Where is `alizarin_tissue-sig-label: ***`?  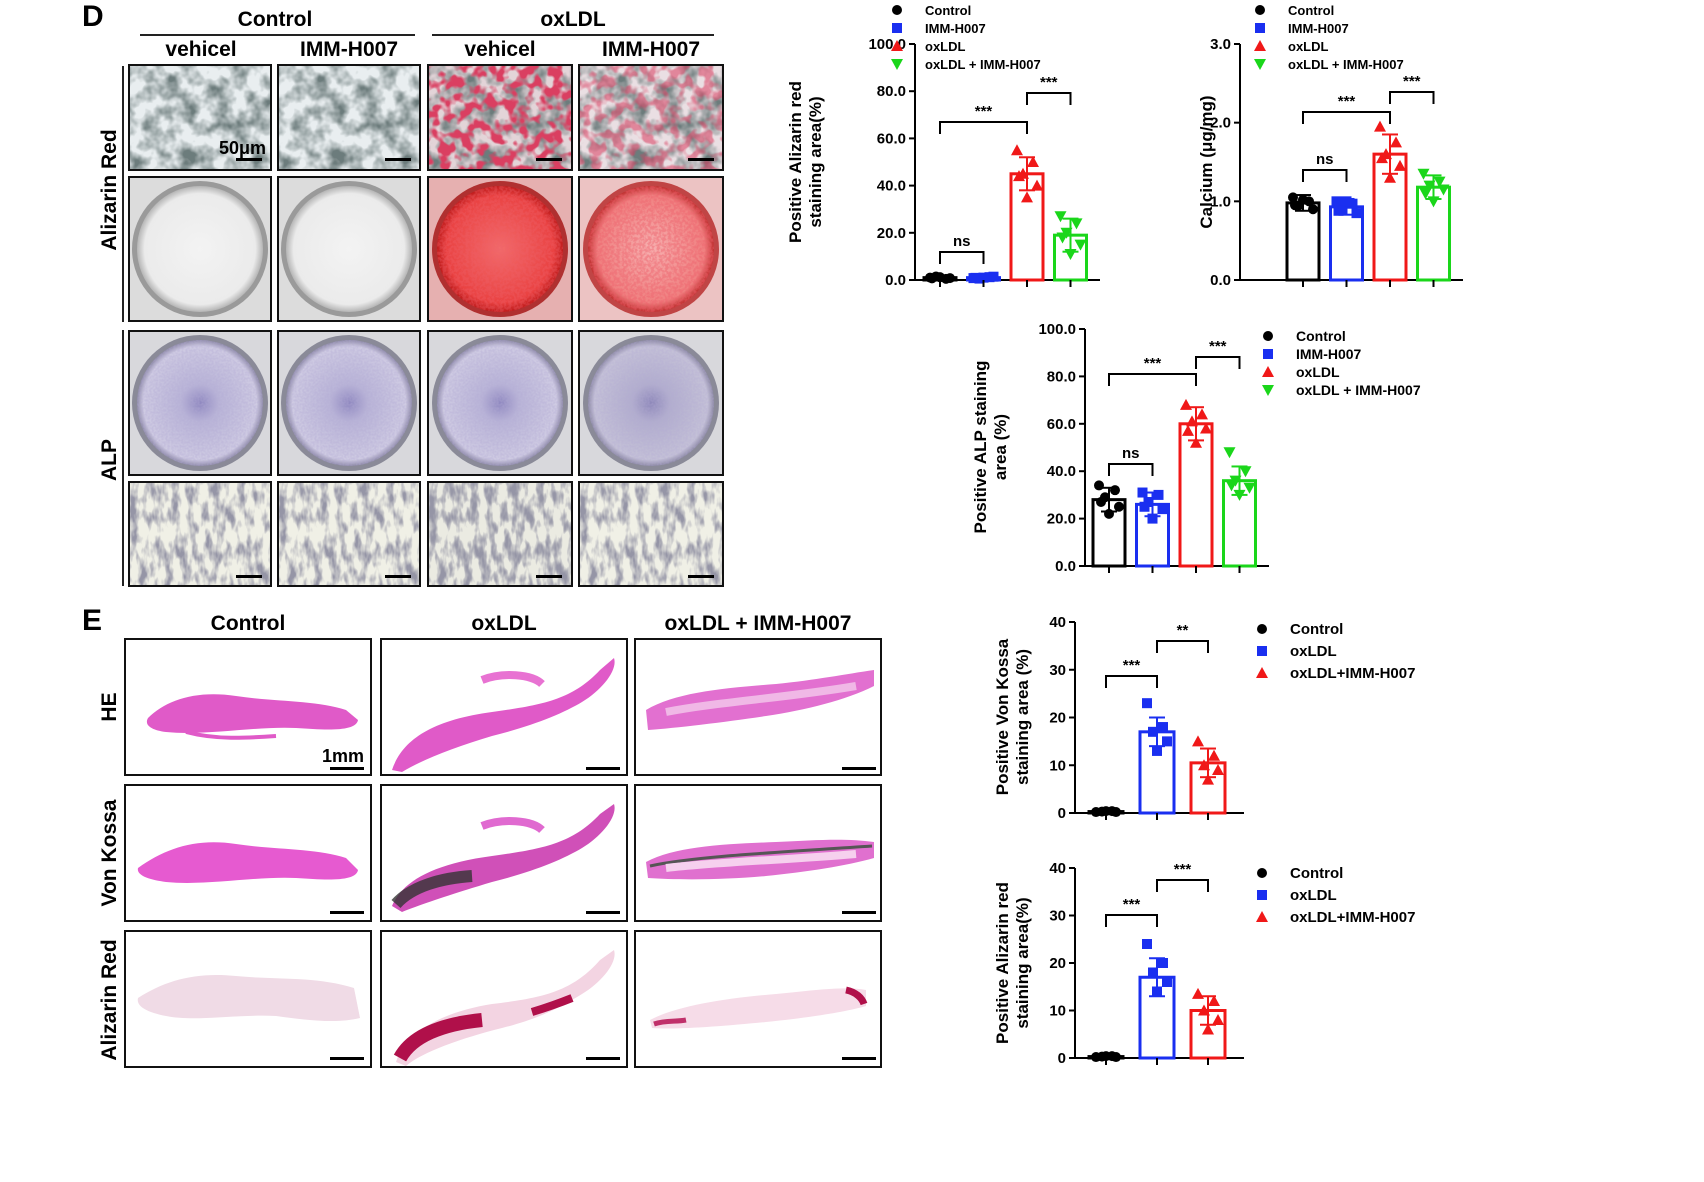
alizarin_tissue-sig-label: *** is located at coordinates (1183, 869).